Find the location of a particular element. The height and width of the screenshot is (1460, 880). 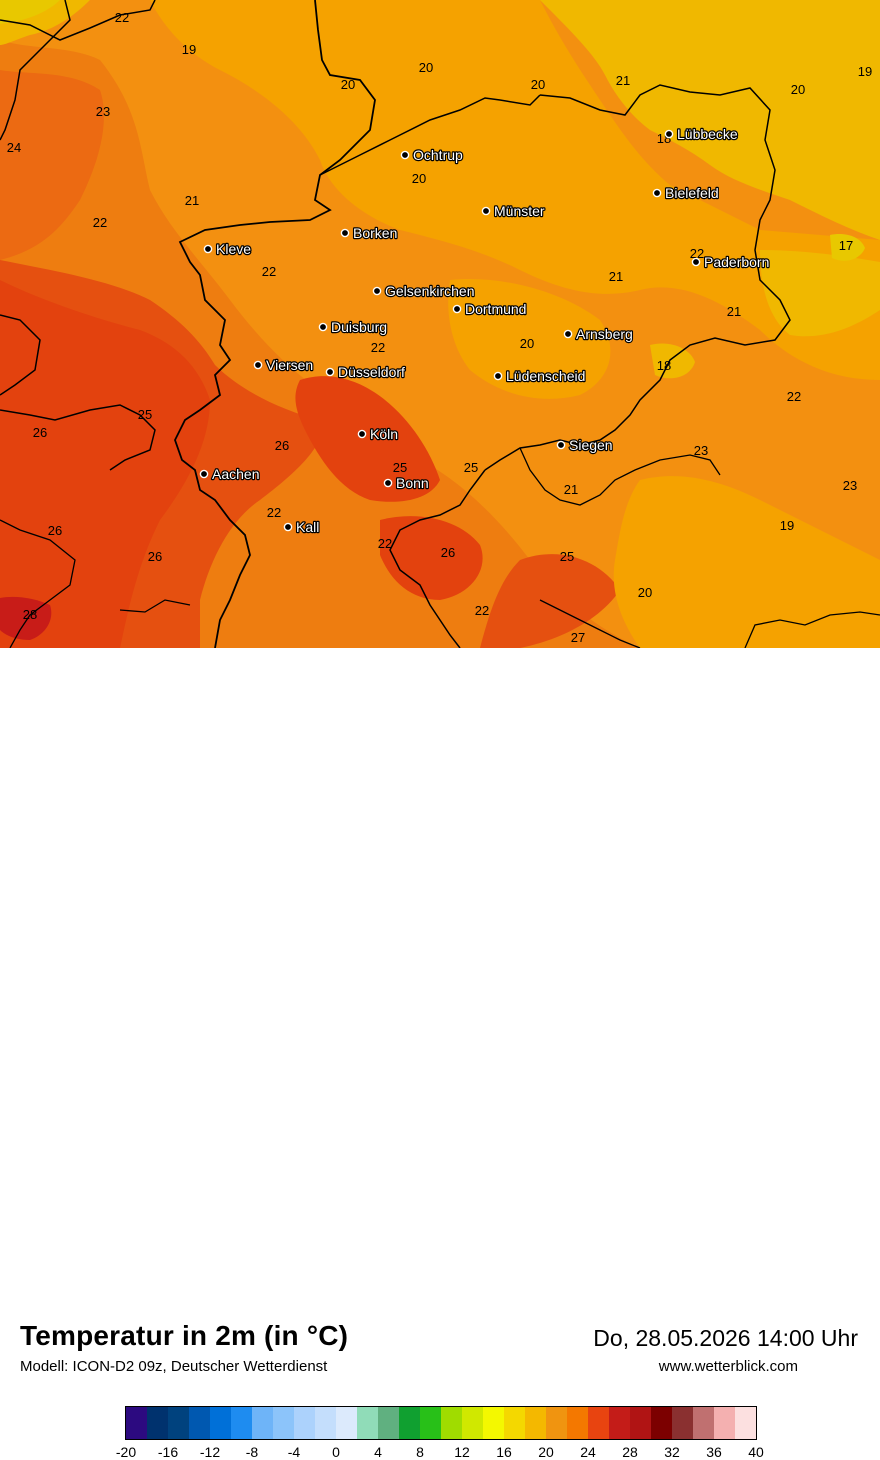

area-26-rhine is located at coordinates (367, 439).